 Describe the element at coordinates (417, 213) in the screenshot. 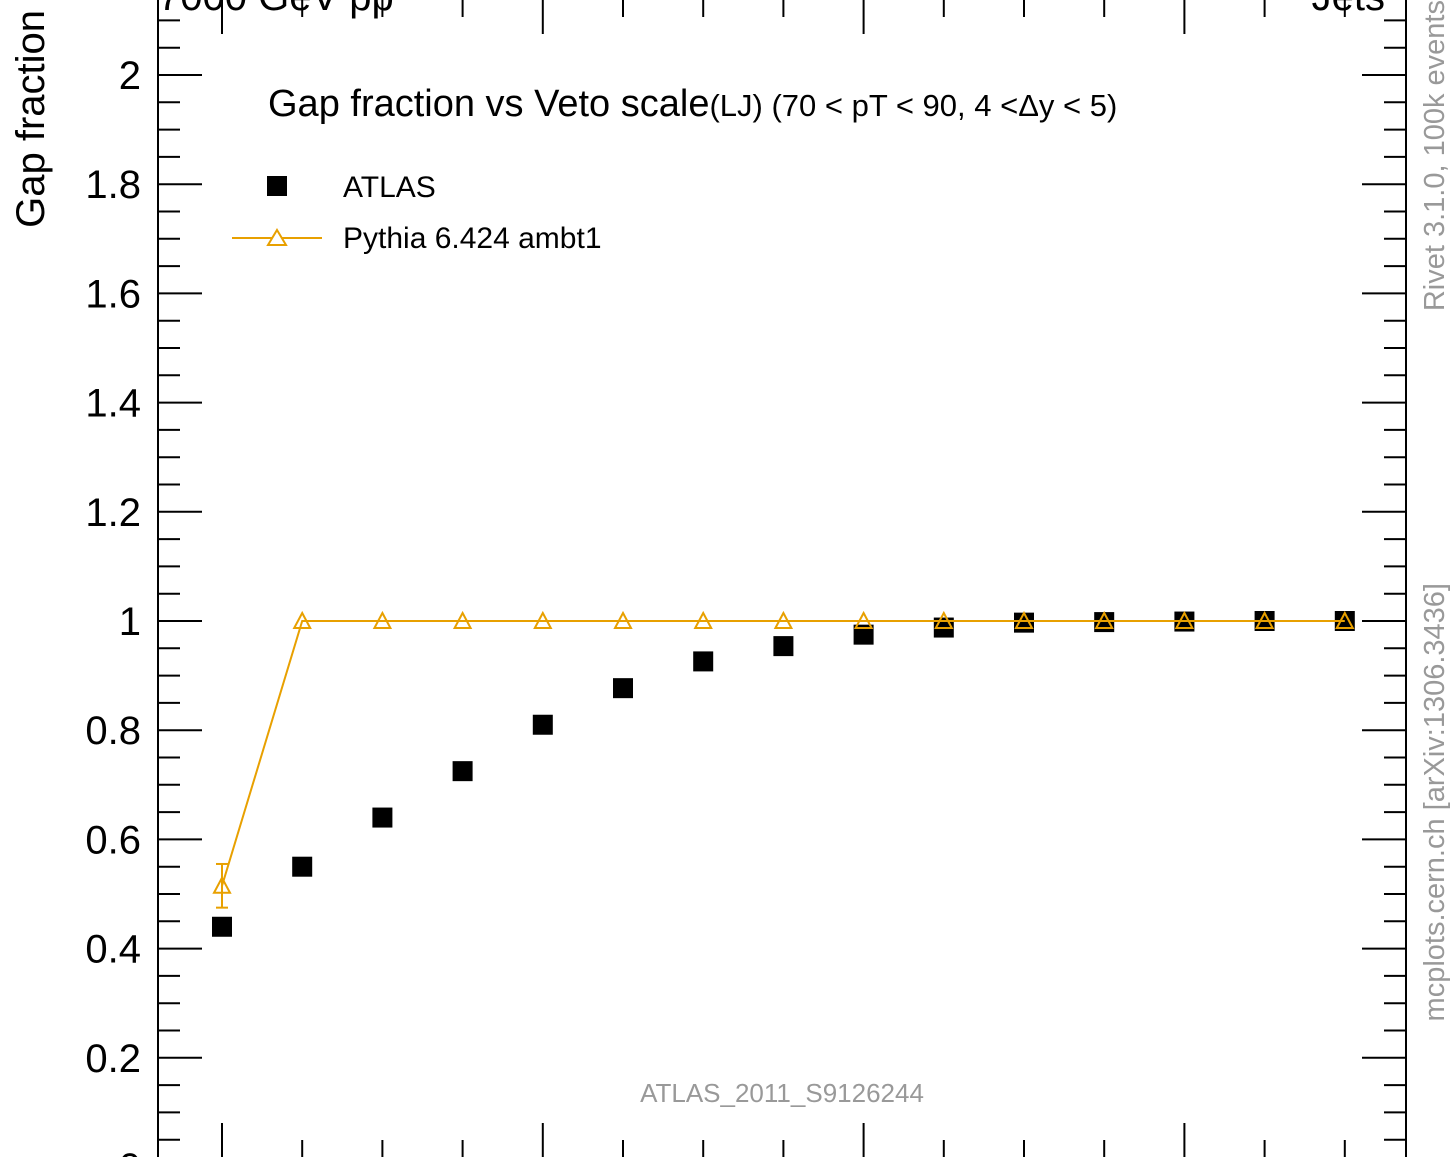

I see `legend: ATLAS Pythia 6.424 ambt1` at that location.